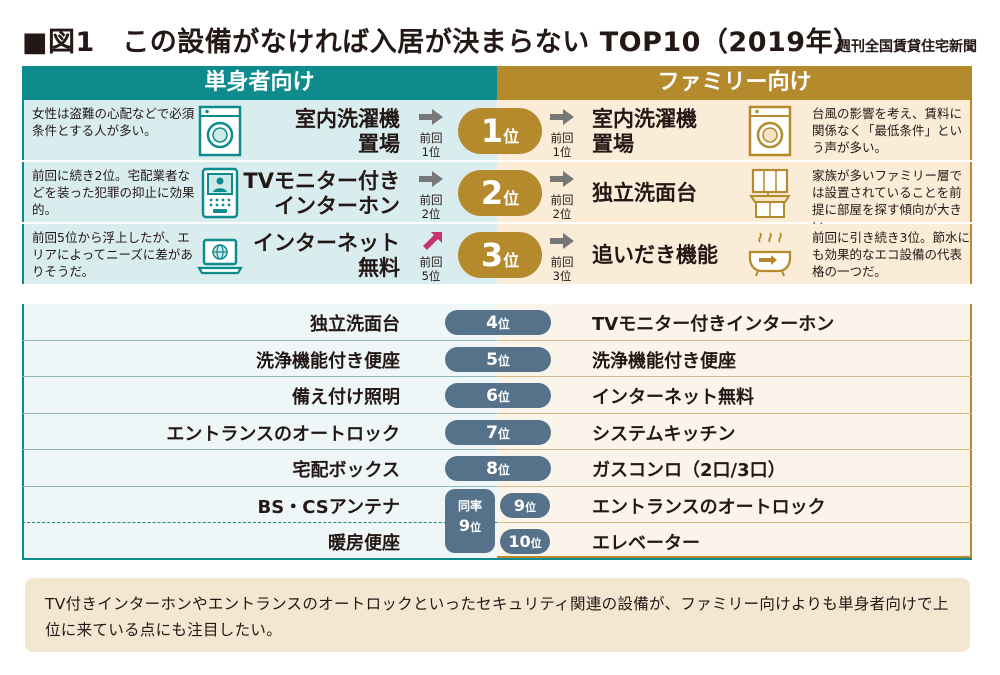  Describe the element at coordinates (113, 122) in the screenshot. I see `single-comment: 女性は盗難の心配などで必須条件とする人が多い。` at that location.